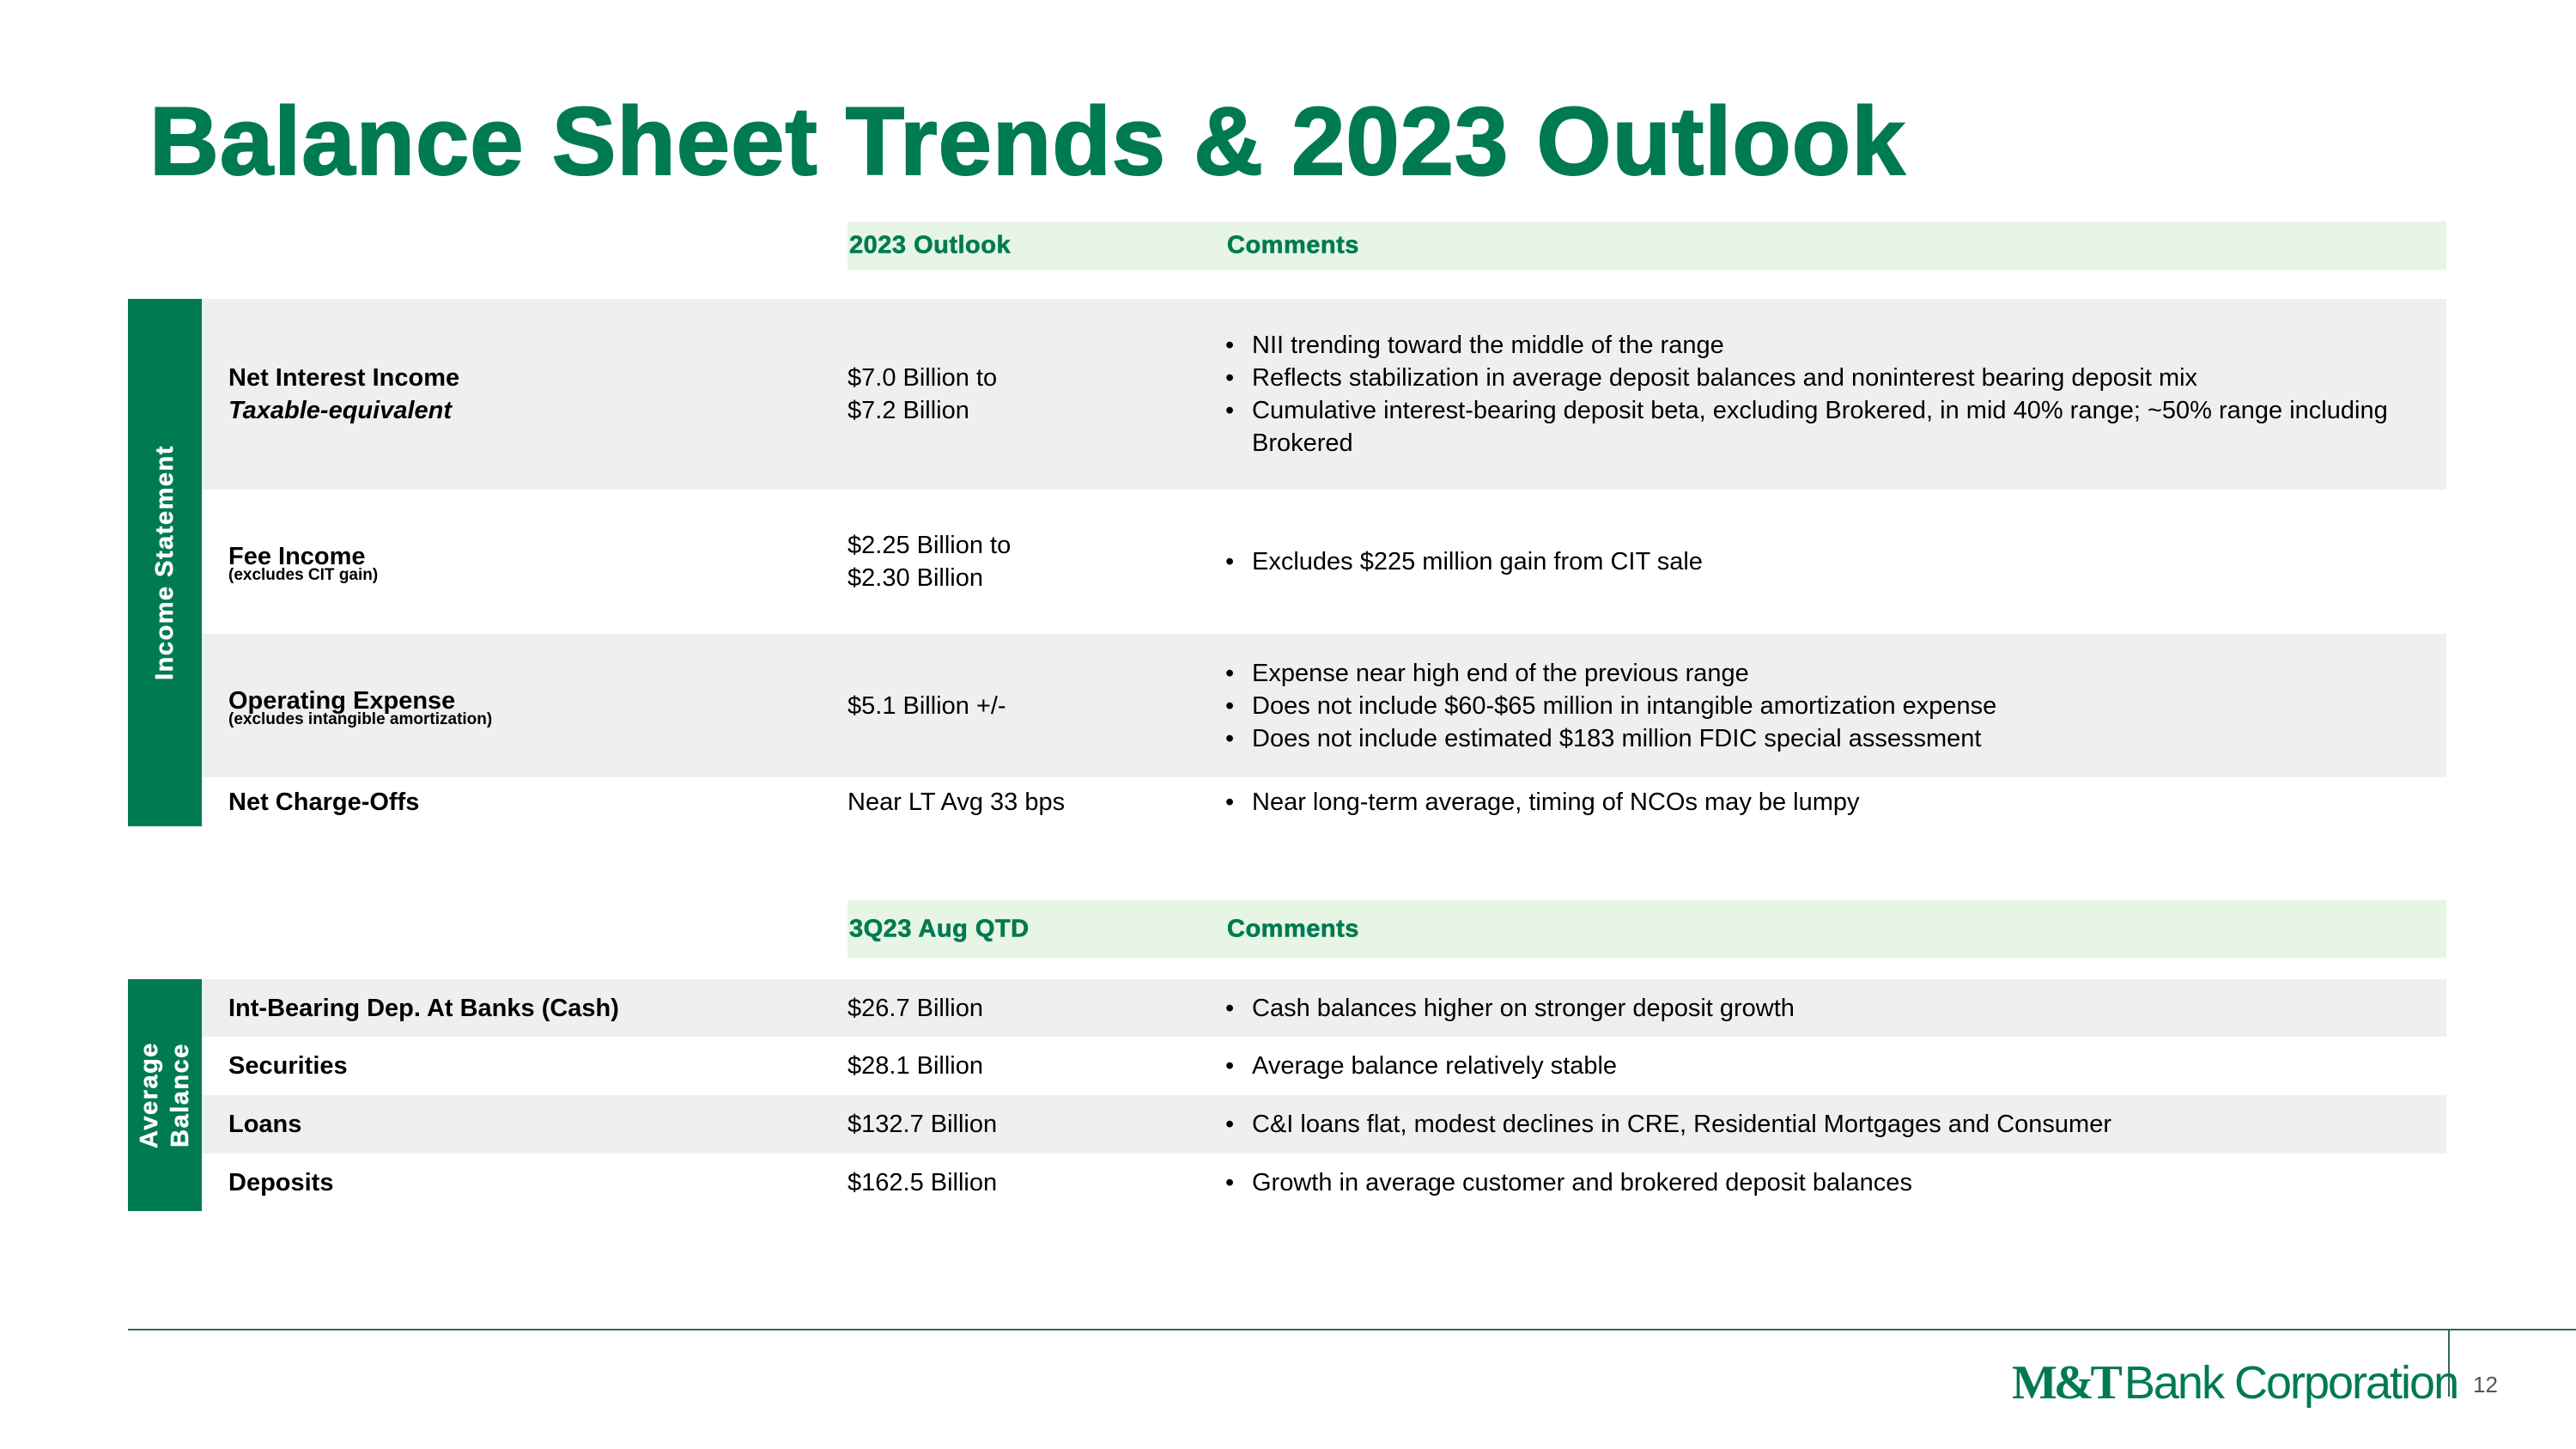  Describe the element at coordinates (288, 1066) in the screenshot. I see `row-label: Securities` at that location.